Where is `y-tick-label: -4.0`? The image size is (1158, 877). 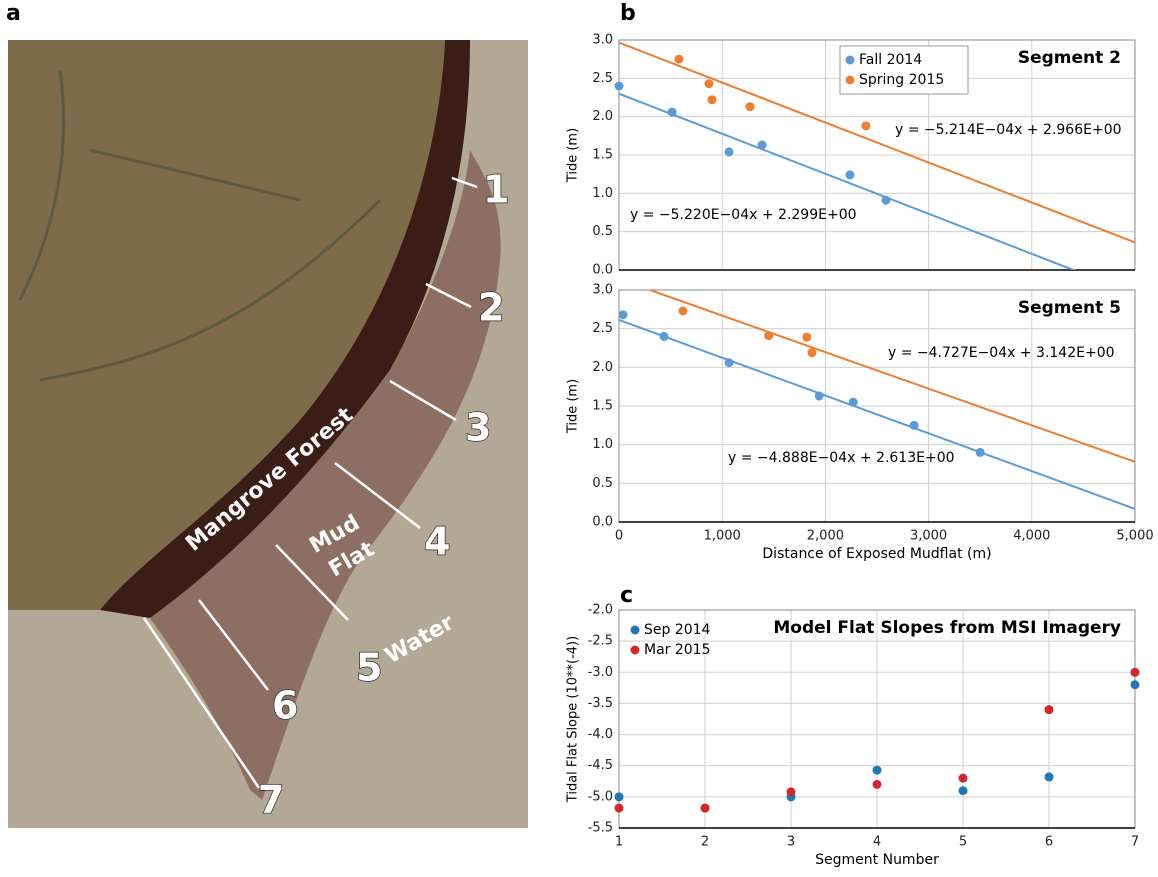
y-tick-label: -4.0 is located at coordinates (600, 734).